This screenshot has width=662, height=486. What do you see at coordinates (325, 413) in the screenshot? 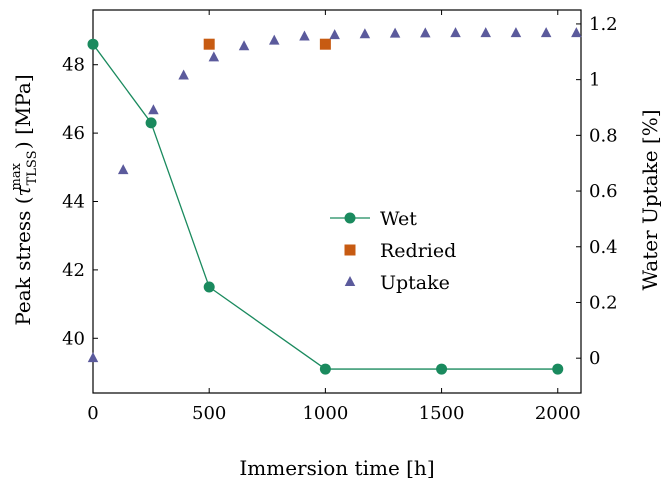
I see `x-tick-label: 1000` at bounding box center [325, 413].